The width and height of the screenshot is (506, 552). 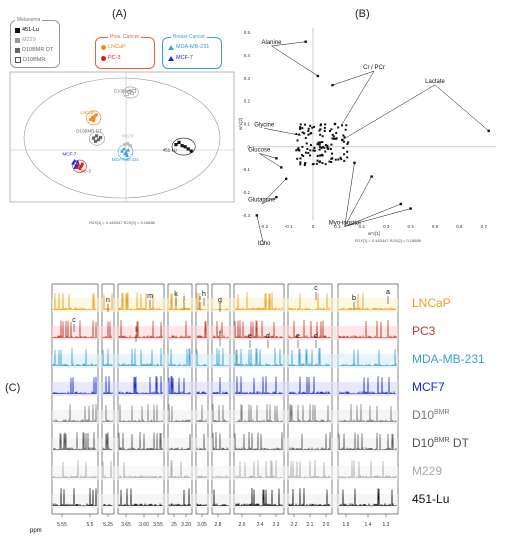 I want to click on loading-annotation: tCho, so click(x=264, y=243).